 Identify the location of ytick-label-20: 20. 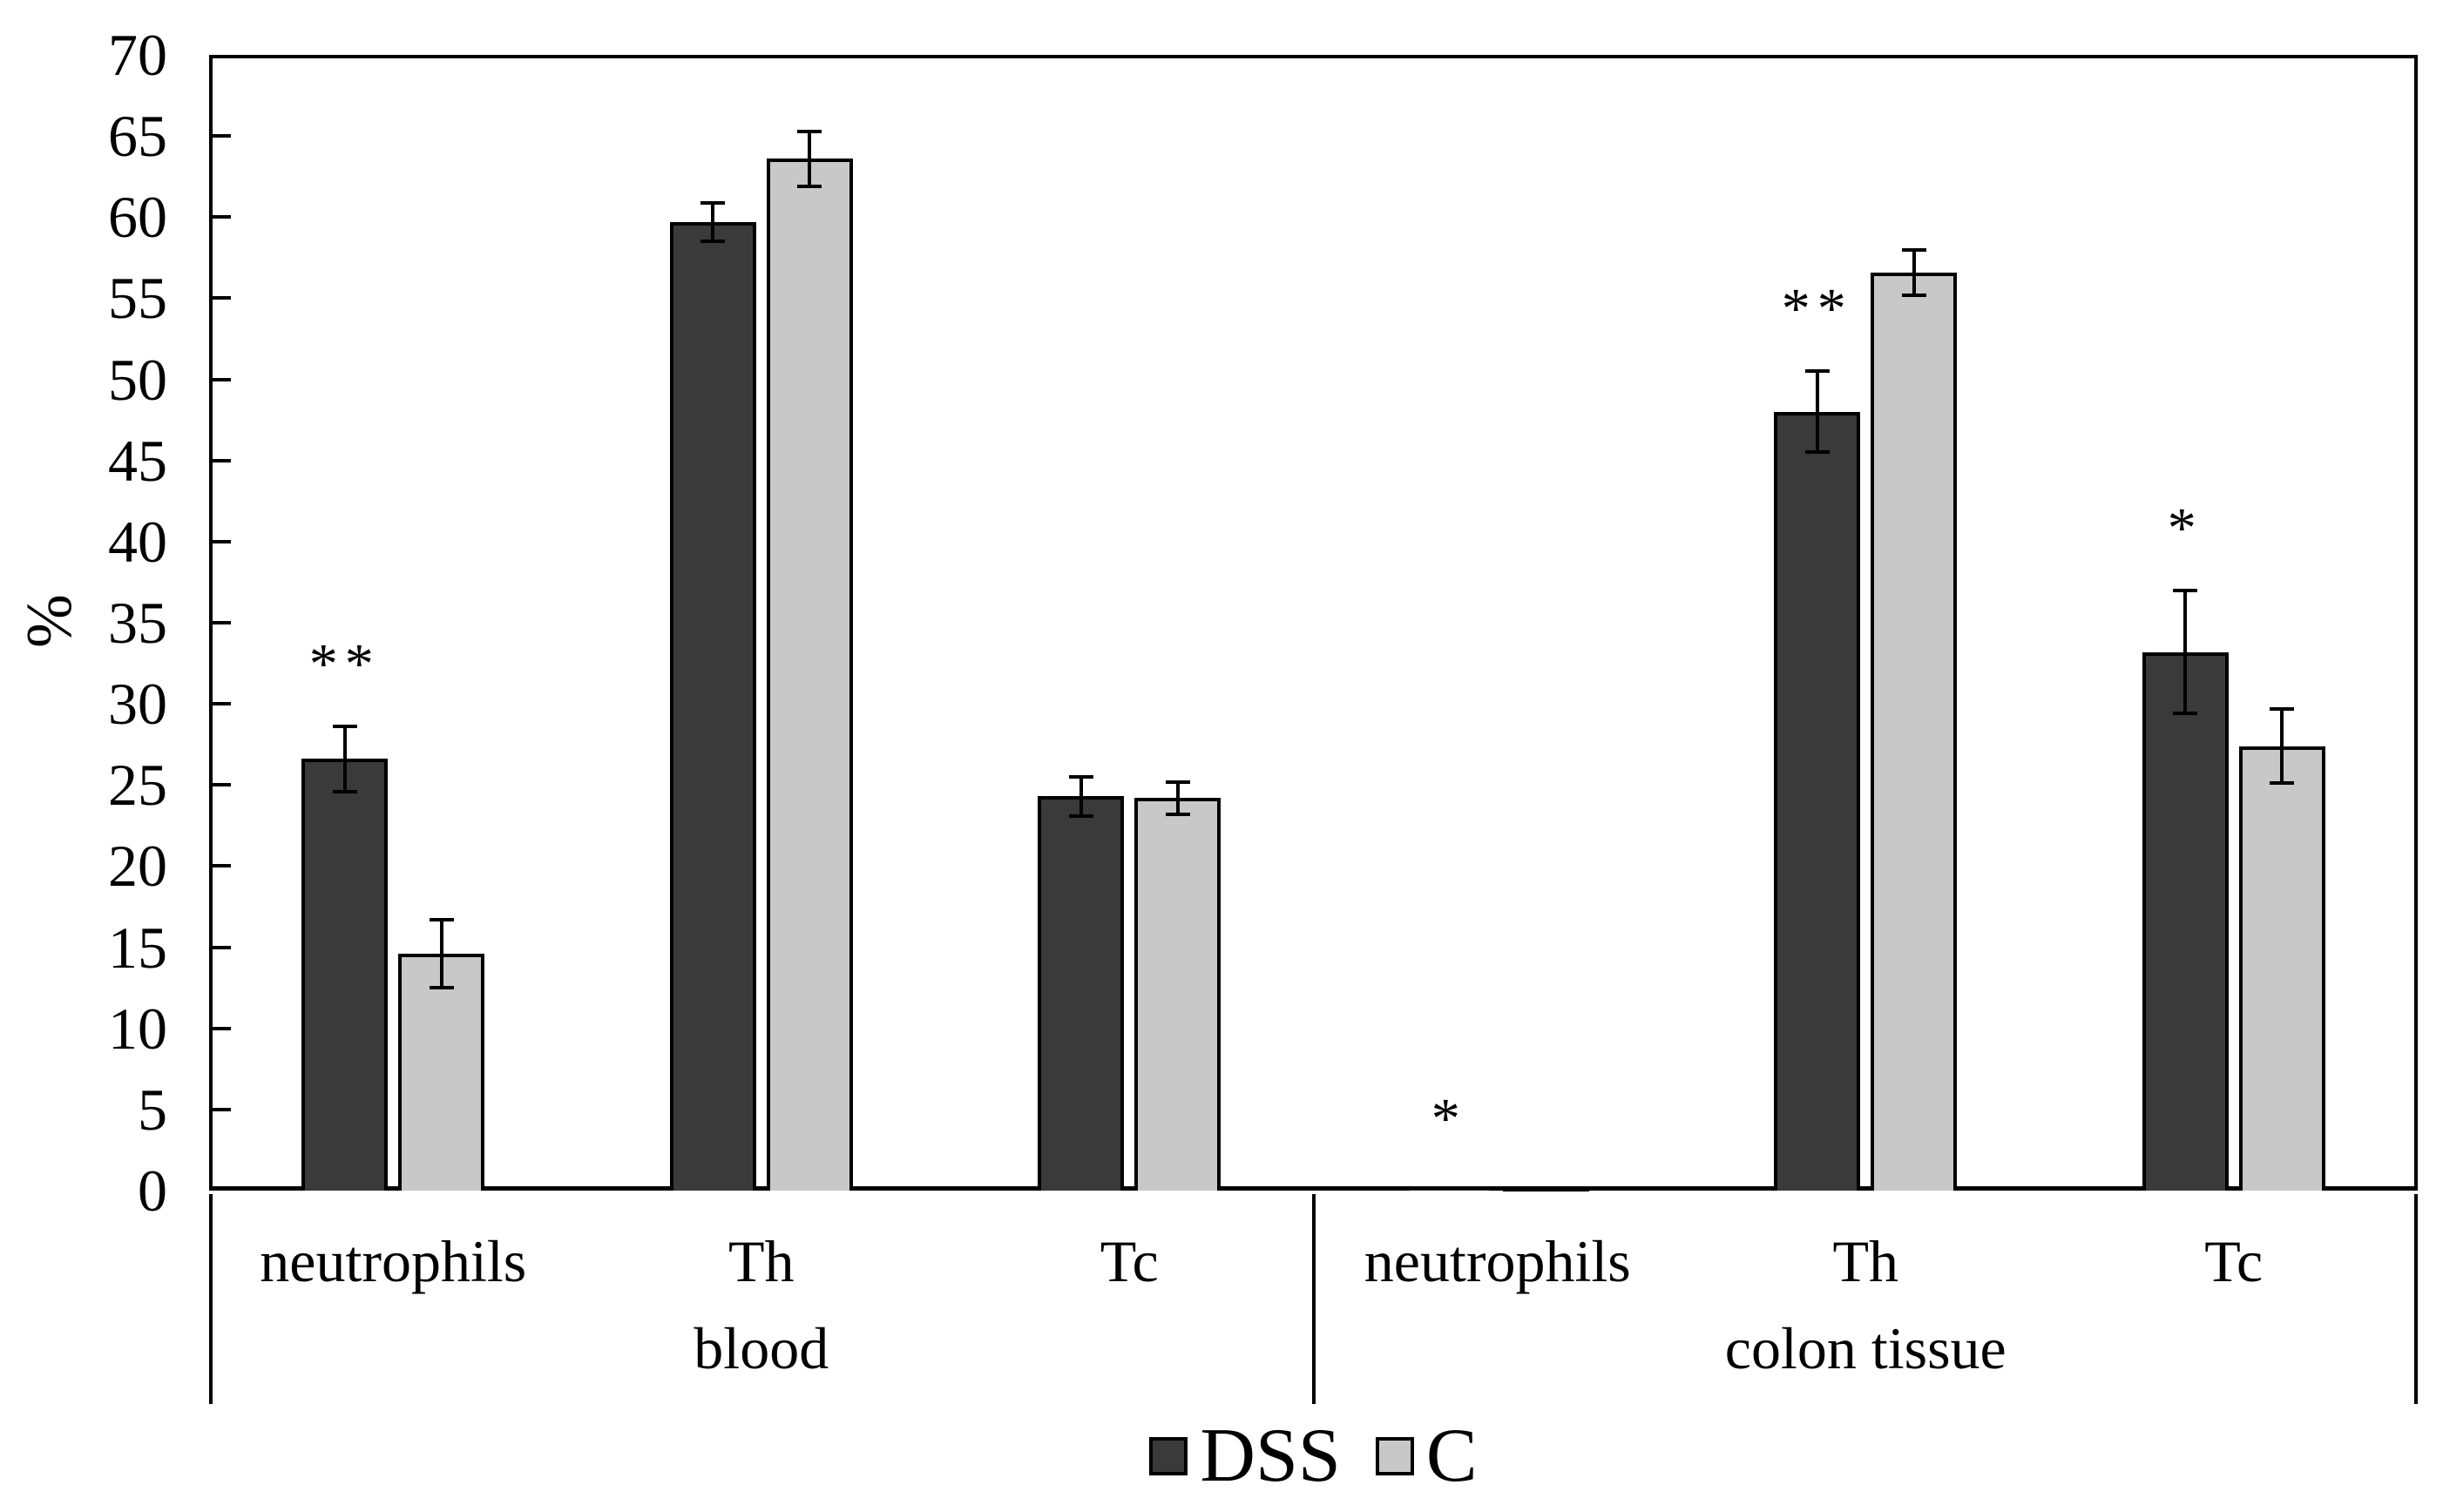
(137, 866).